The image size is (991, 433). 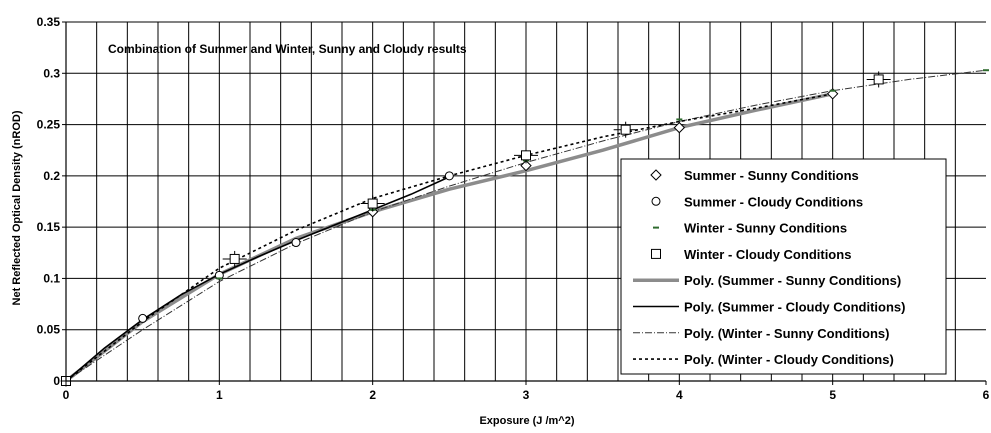 What do you see at coordinates (526, 395) in the screenshot?
I see `x-tick-label: 3` at bounding box center [526, 395].